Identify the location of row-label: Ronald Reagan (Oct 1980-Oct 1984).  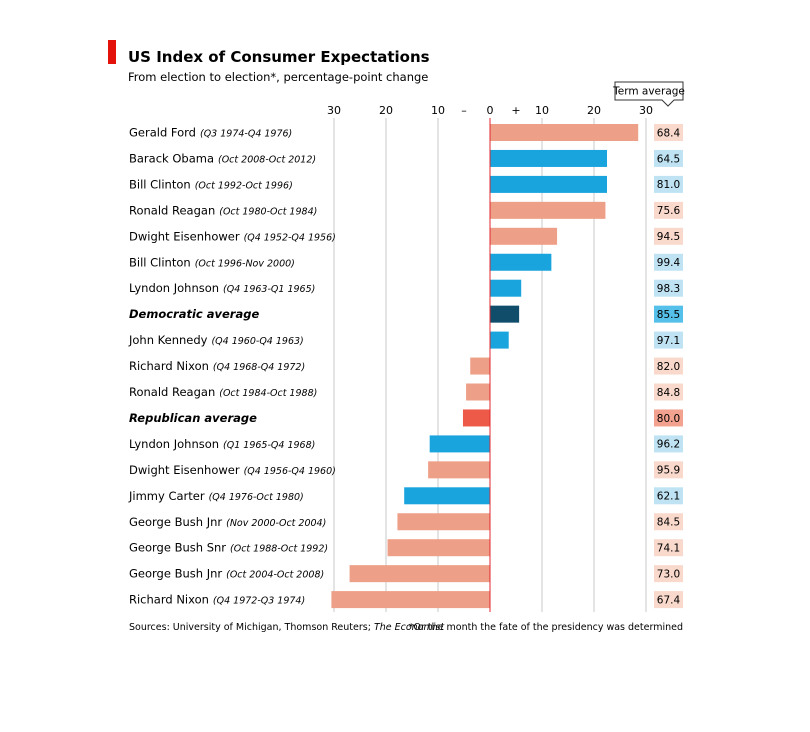
(223, 210).